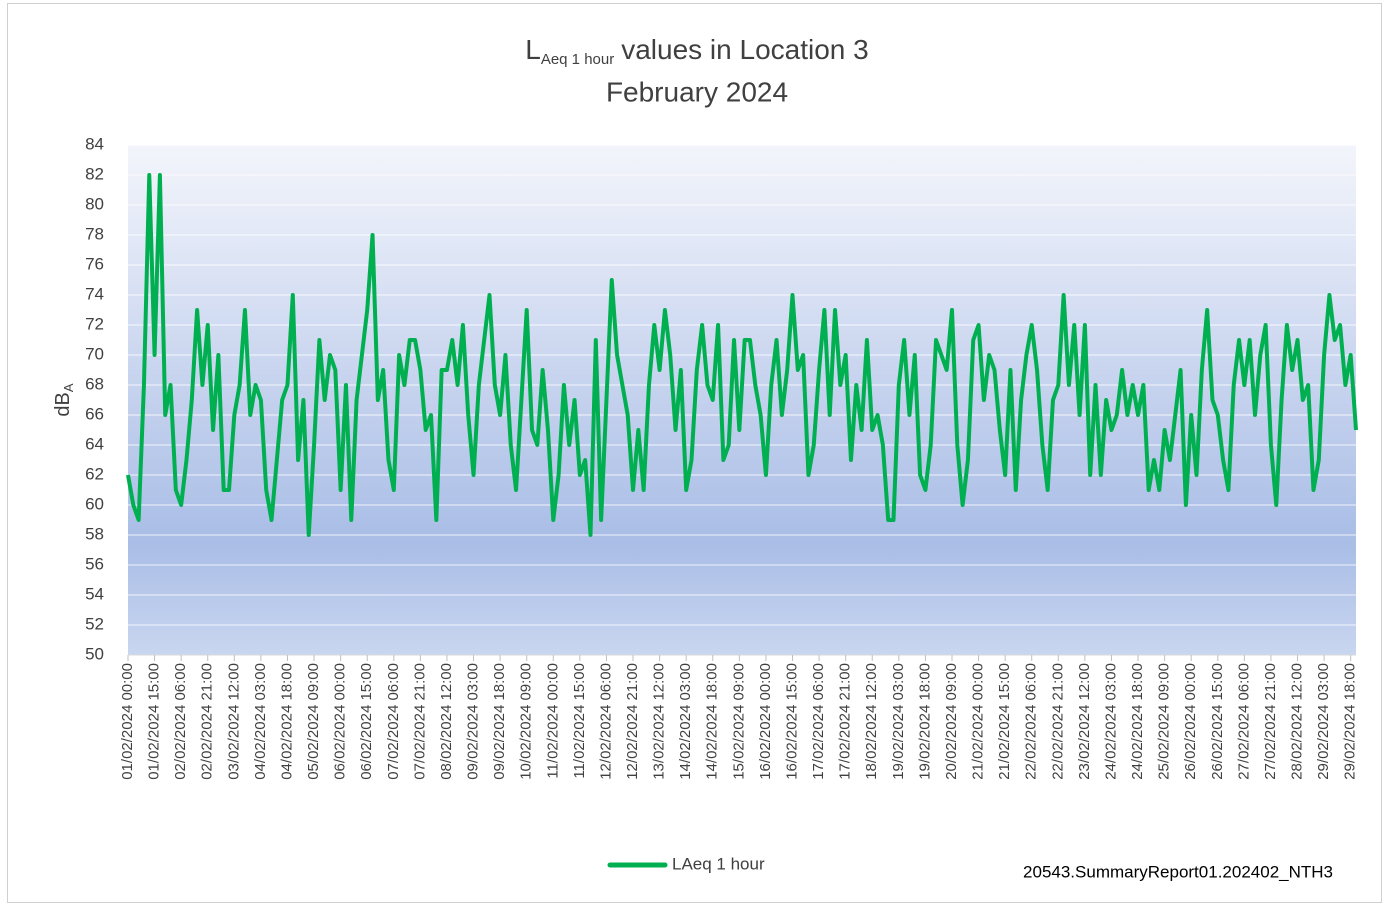 The height and width of the screenshot is (911, 1389). What do you see at coordinates (1137, 721) in the screenshot?
I see `x-tick-label: 24/02/2024 18:00` at bounding box center [1137, 721].